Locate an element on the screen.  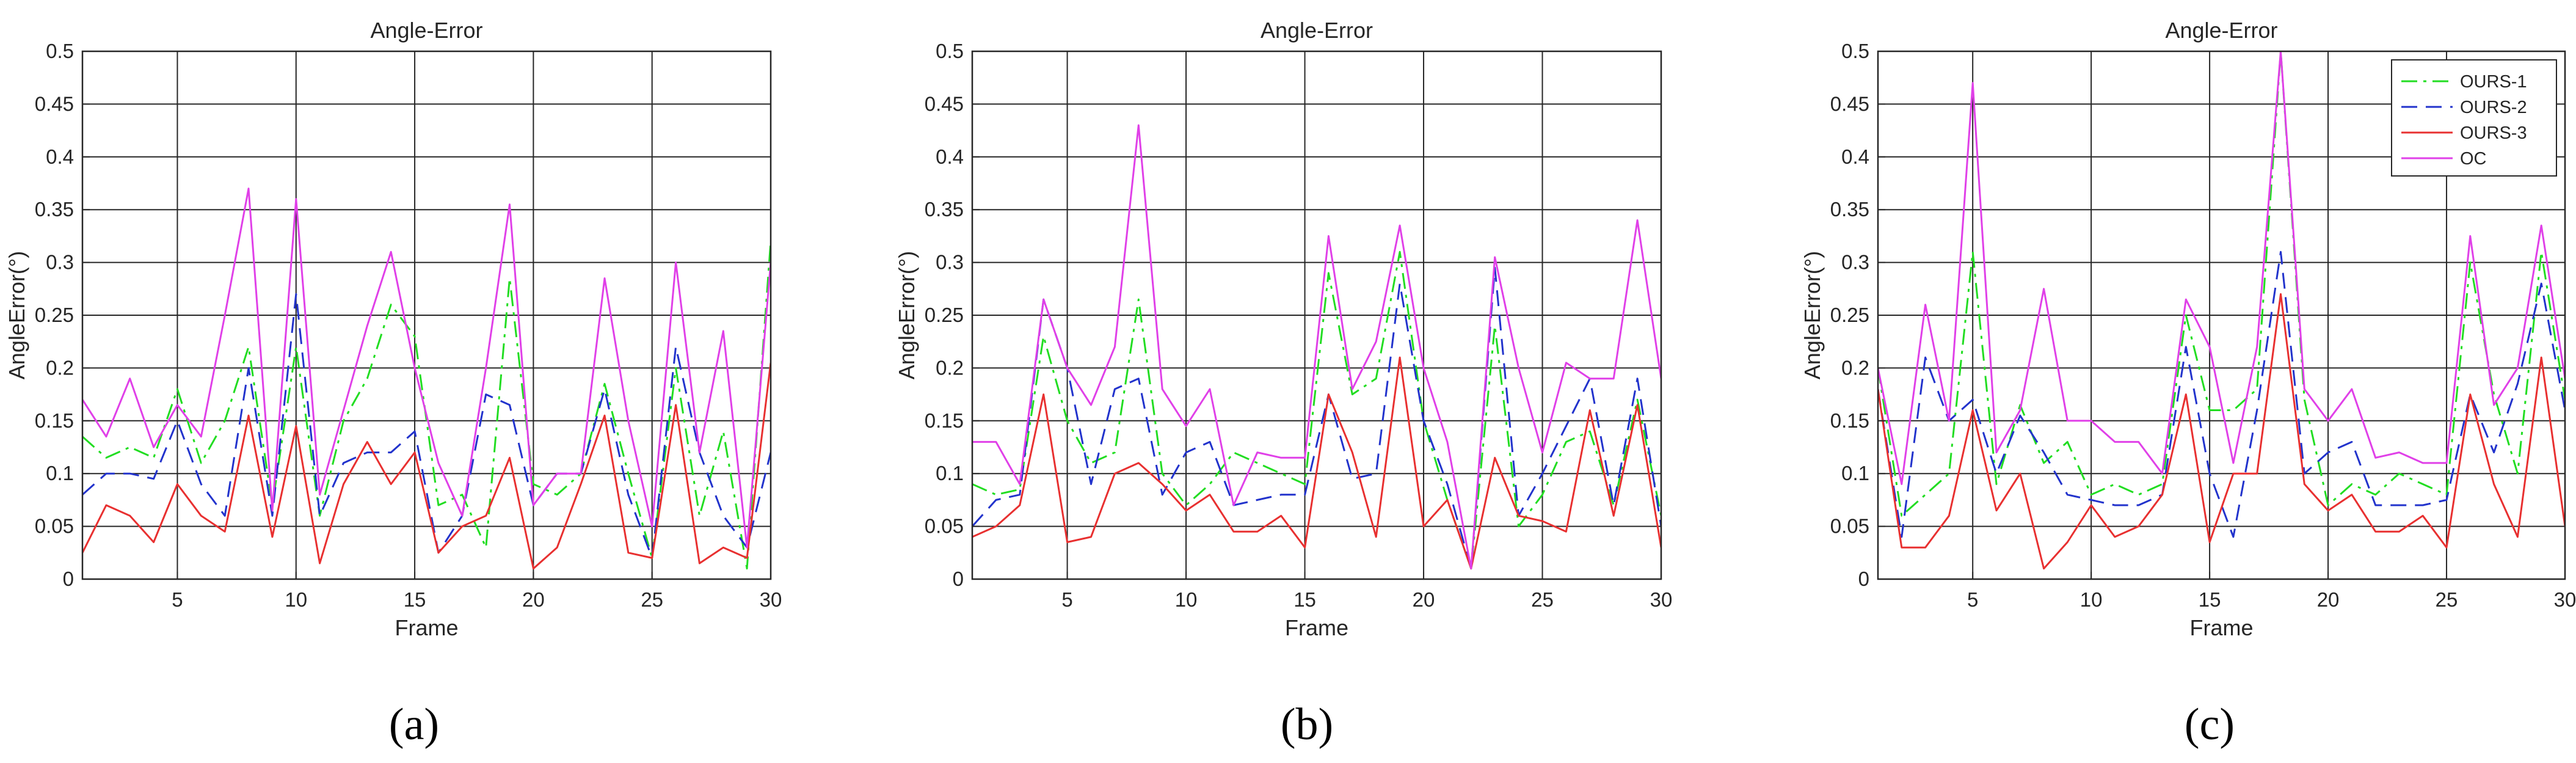
panel-caption: (c) is located at coordinates (2210, 725).